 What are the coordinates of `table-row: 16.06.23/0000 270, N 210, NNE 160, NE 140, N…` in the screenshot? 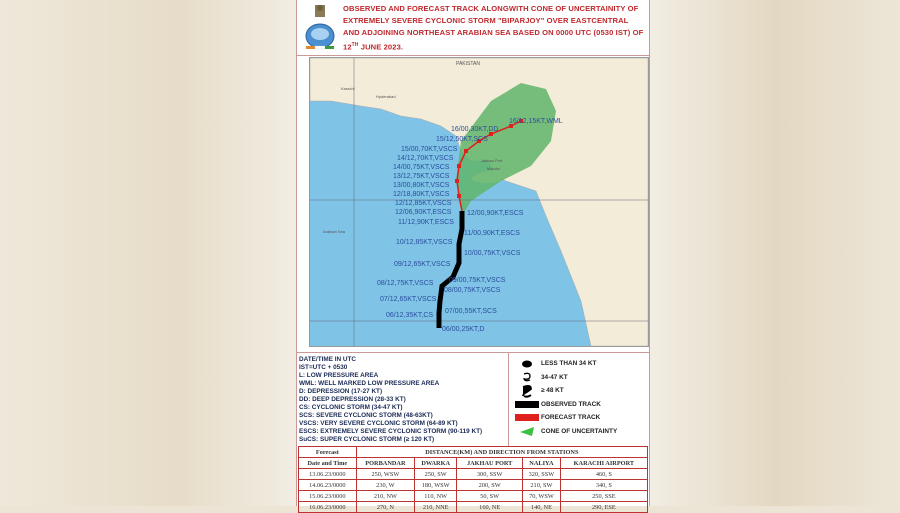 It's located at (473, 507).